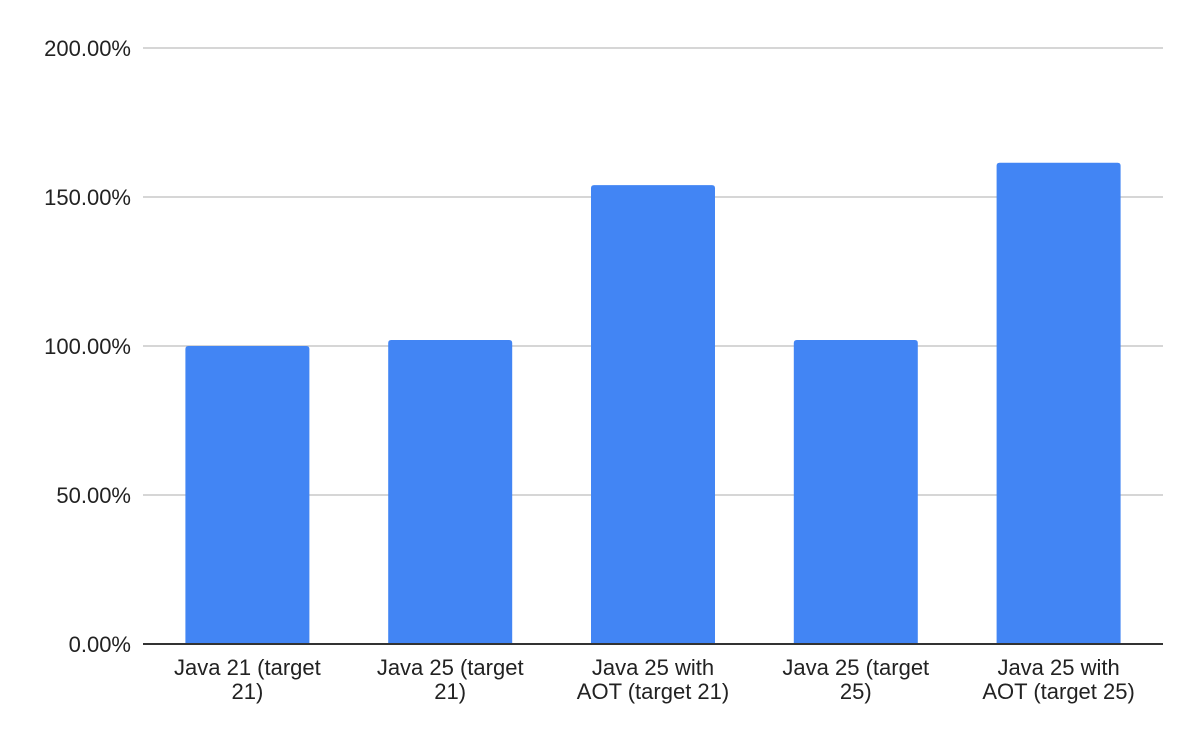  Describe the element at coordinates (450, 679) in the screenshot. I see `x-category-label: Java 25 (target 21)` at that location.